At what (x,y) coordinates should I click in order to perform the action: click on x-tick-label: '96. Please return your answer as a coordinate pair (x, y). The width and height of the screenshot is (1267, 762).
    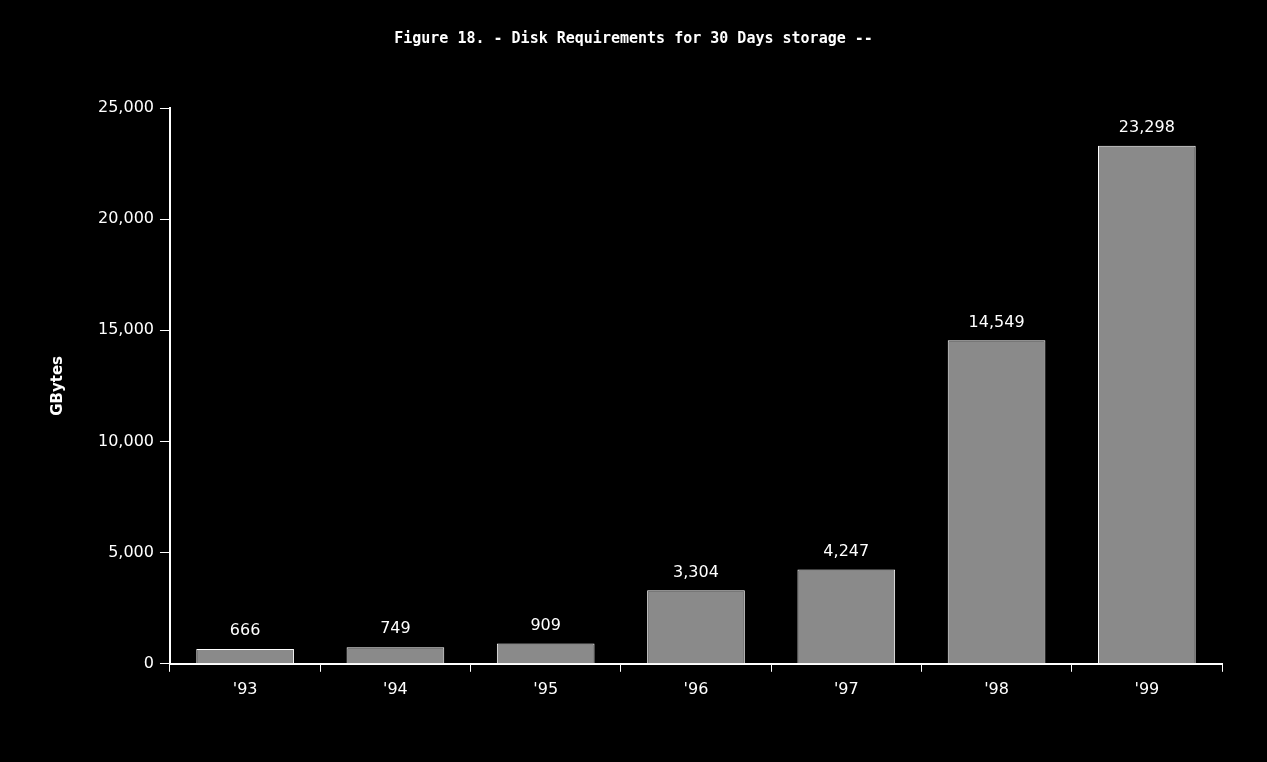
    Looking at the image, I should click on (696, 688).